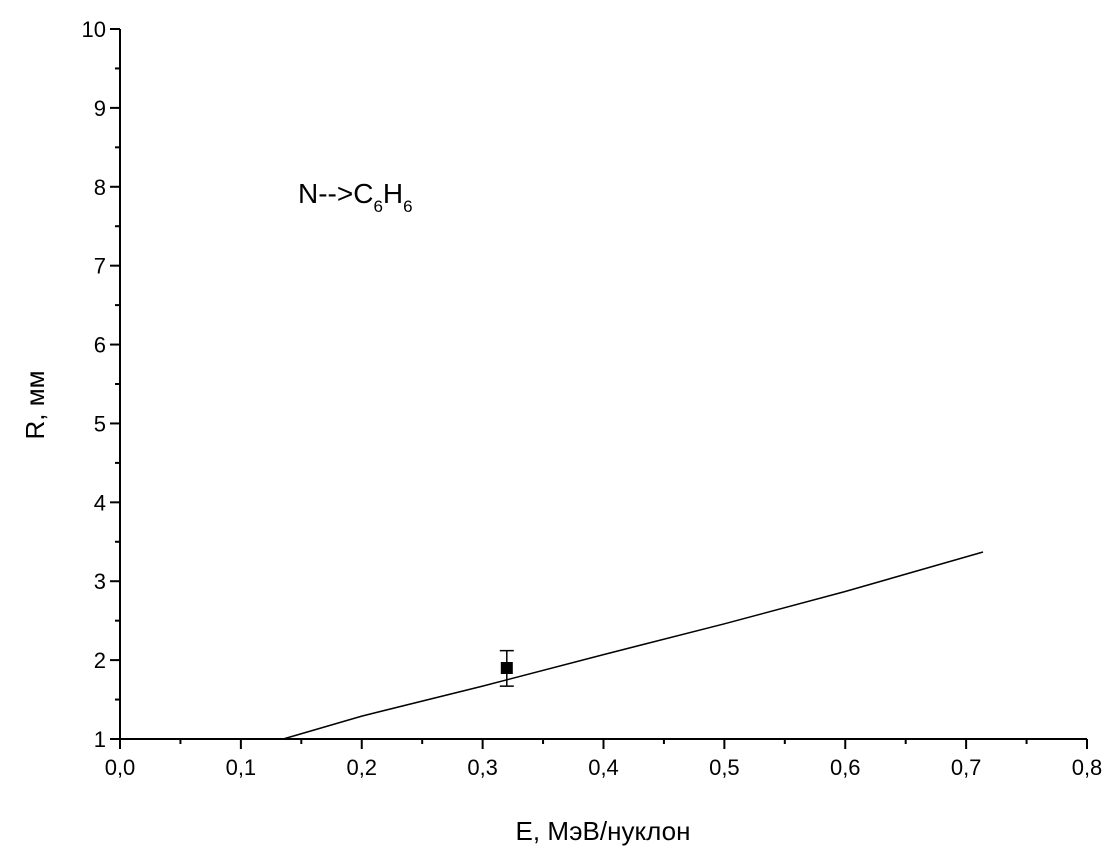 This screenshot has width=1111, height=854. I want to click on y-tick-label: 10, so click(94, 29).